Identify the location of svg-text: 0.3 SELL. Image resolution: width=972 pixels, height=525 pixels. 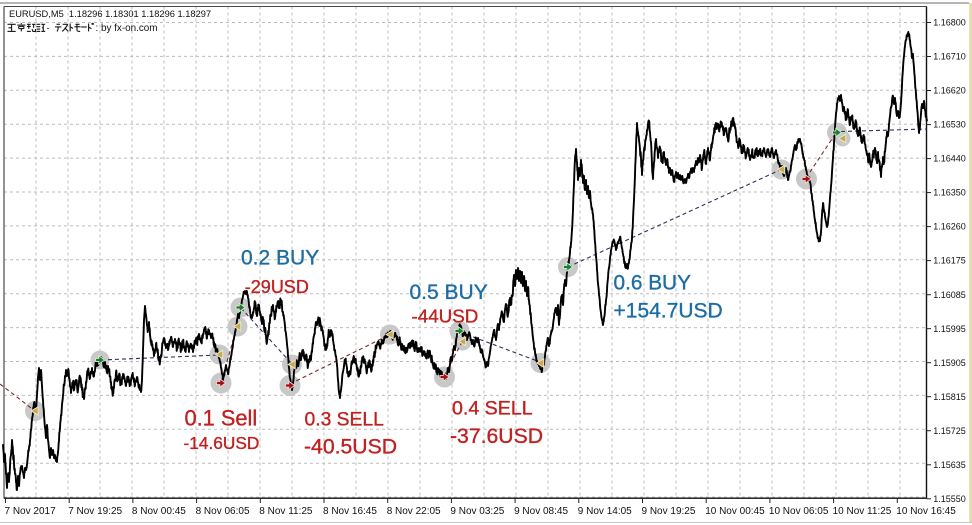
(345, 420).